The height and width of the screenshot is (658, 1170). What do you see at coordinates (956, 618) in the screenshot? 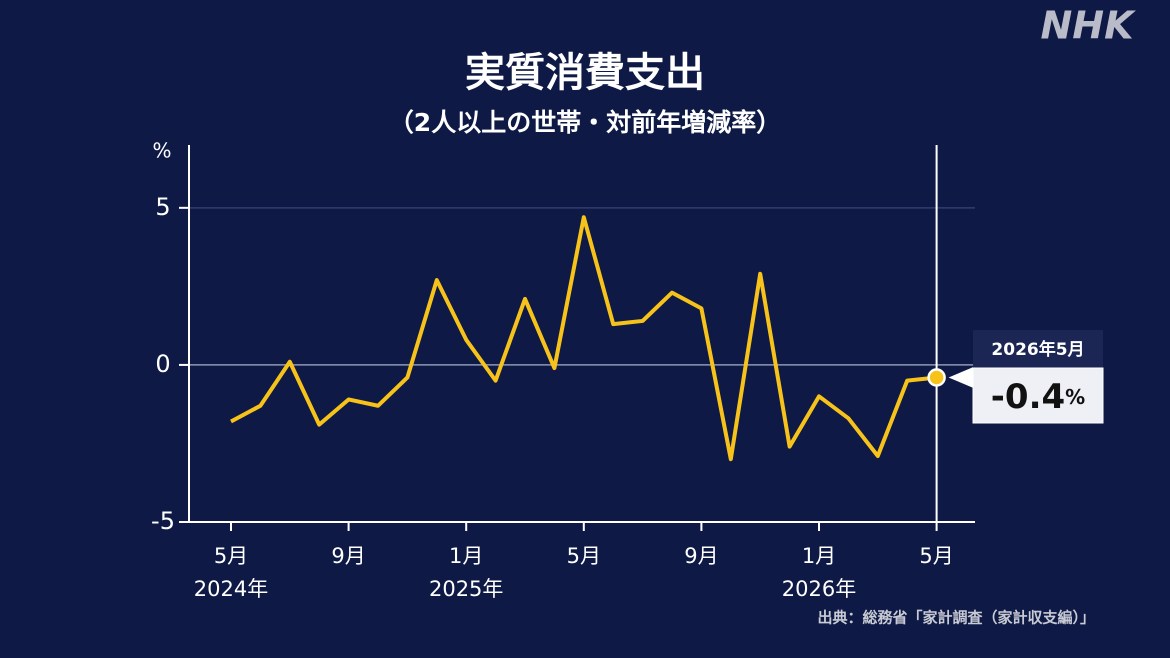
I see `source: 出典：総務省「家計調査（家計収支編）」` at bounding box center [956, 618].